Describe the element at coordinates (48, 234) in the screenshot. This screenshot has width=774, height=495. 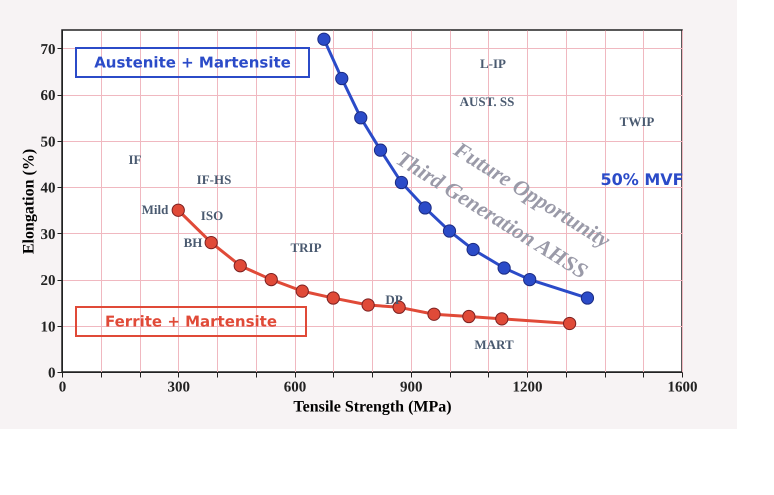
I see `y-tick-label: 30` at that location.